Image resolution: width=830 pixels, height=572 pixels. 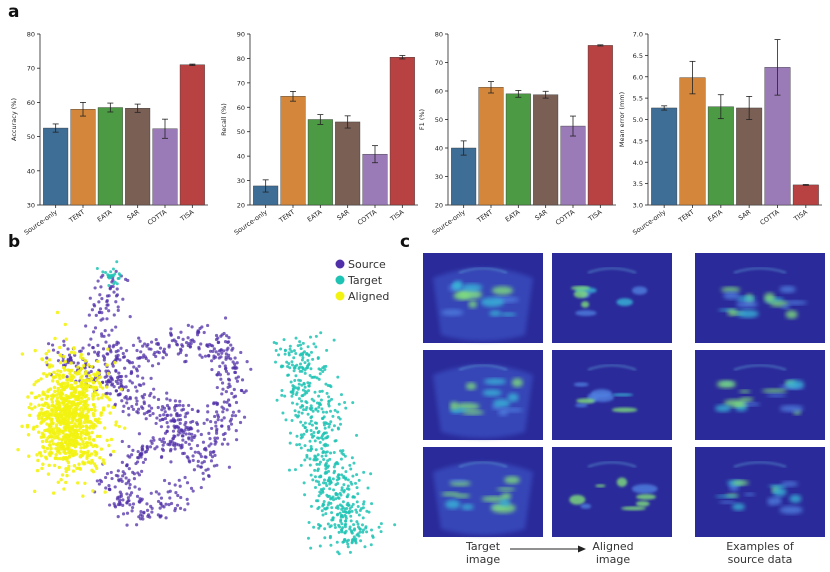 I want to click on y-tick-label: 90, so click(x=241, y=35).